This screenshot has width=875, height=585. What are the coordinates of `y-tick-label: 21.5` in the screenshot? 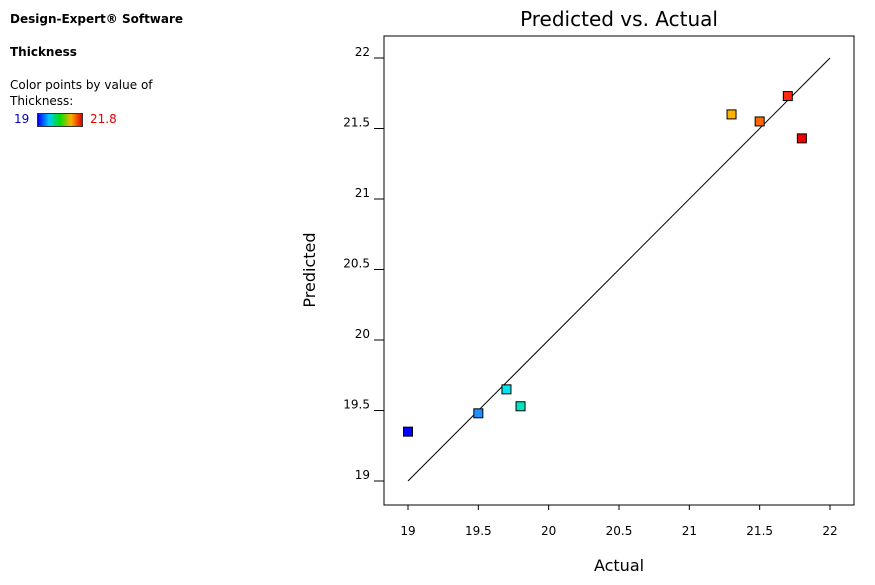 It's located at (356, 123).